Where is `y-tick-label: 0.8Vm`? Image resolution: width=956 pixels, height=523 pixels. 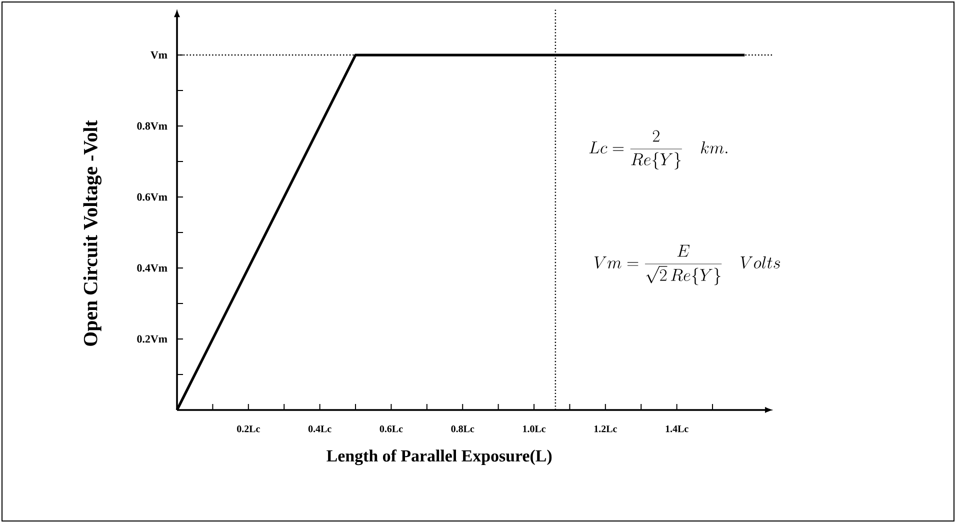 y-tick-label: 0.8Vm is located at coordinates (152, 126).